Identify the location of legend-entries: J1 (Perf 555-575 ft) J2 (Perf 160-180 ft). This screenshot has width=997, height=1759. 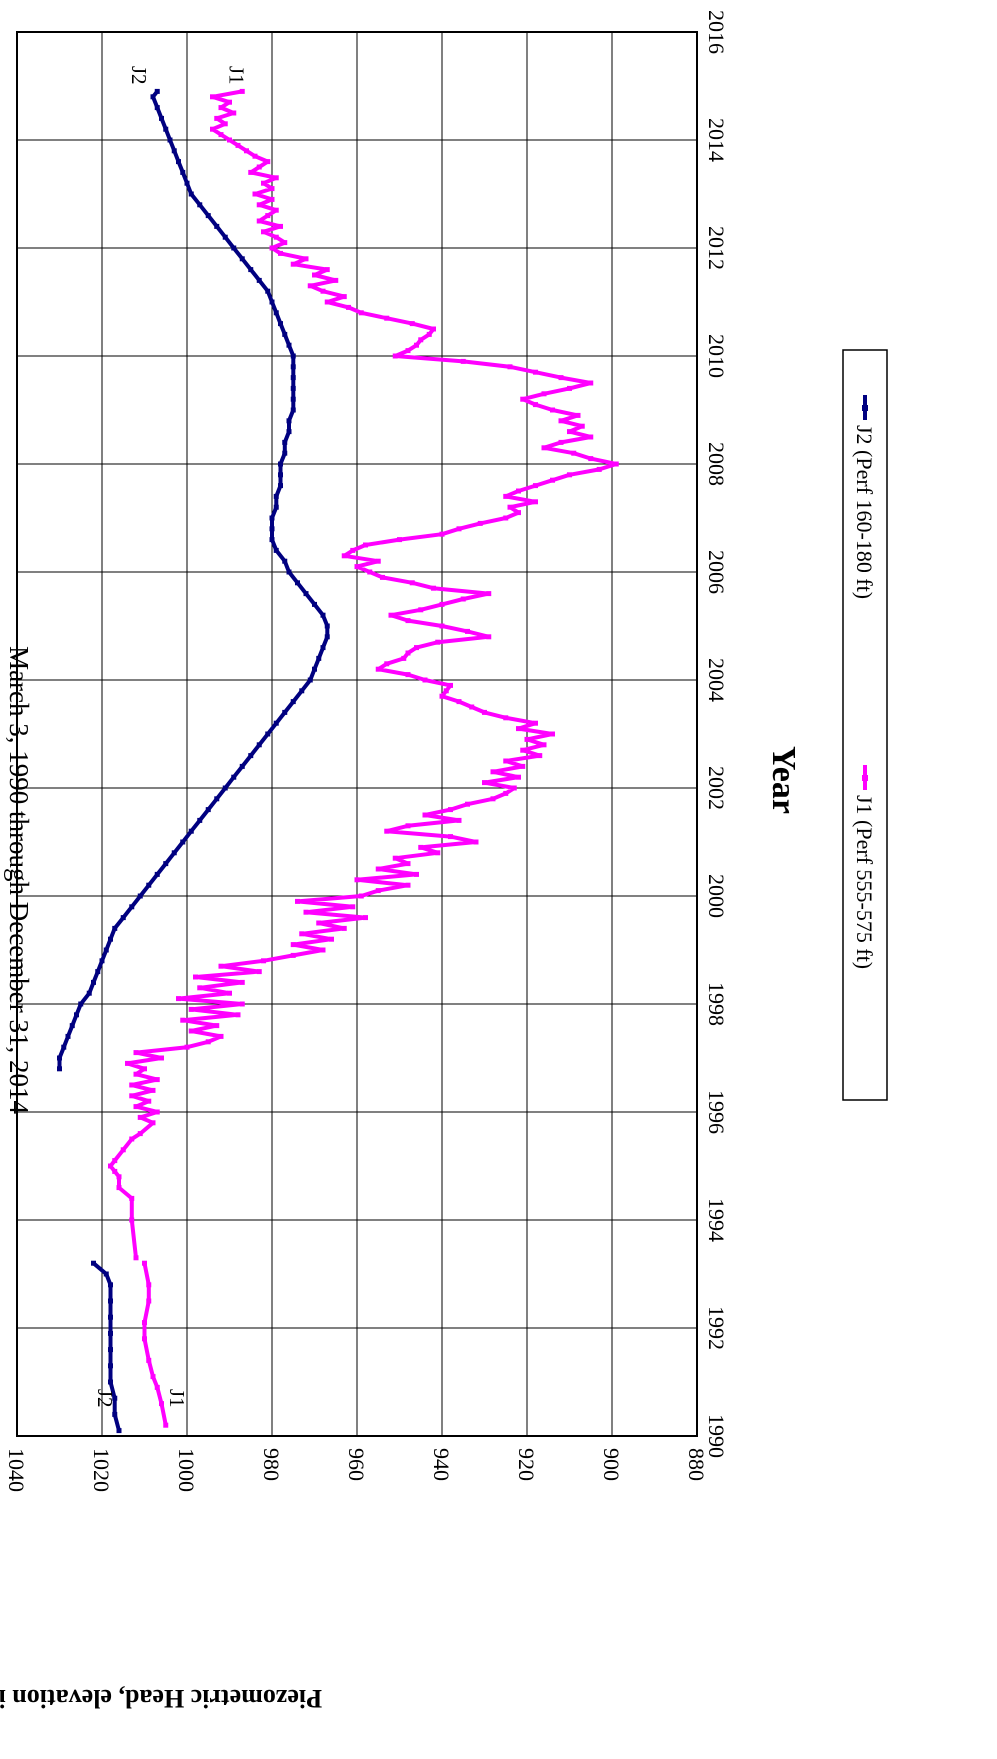
(864, 682).